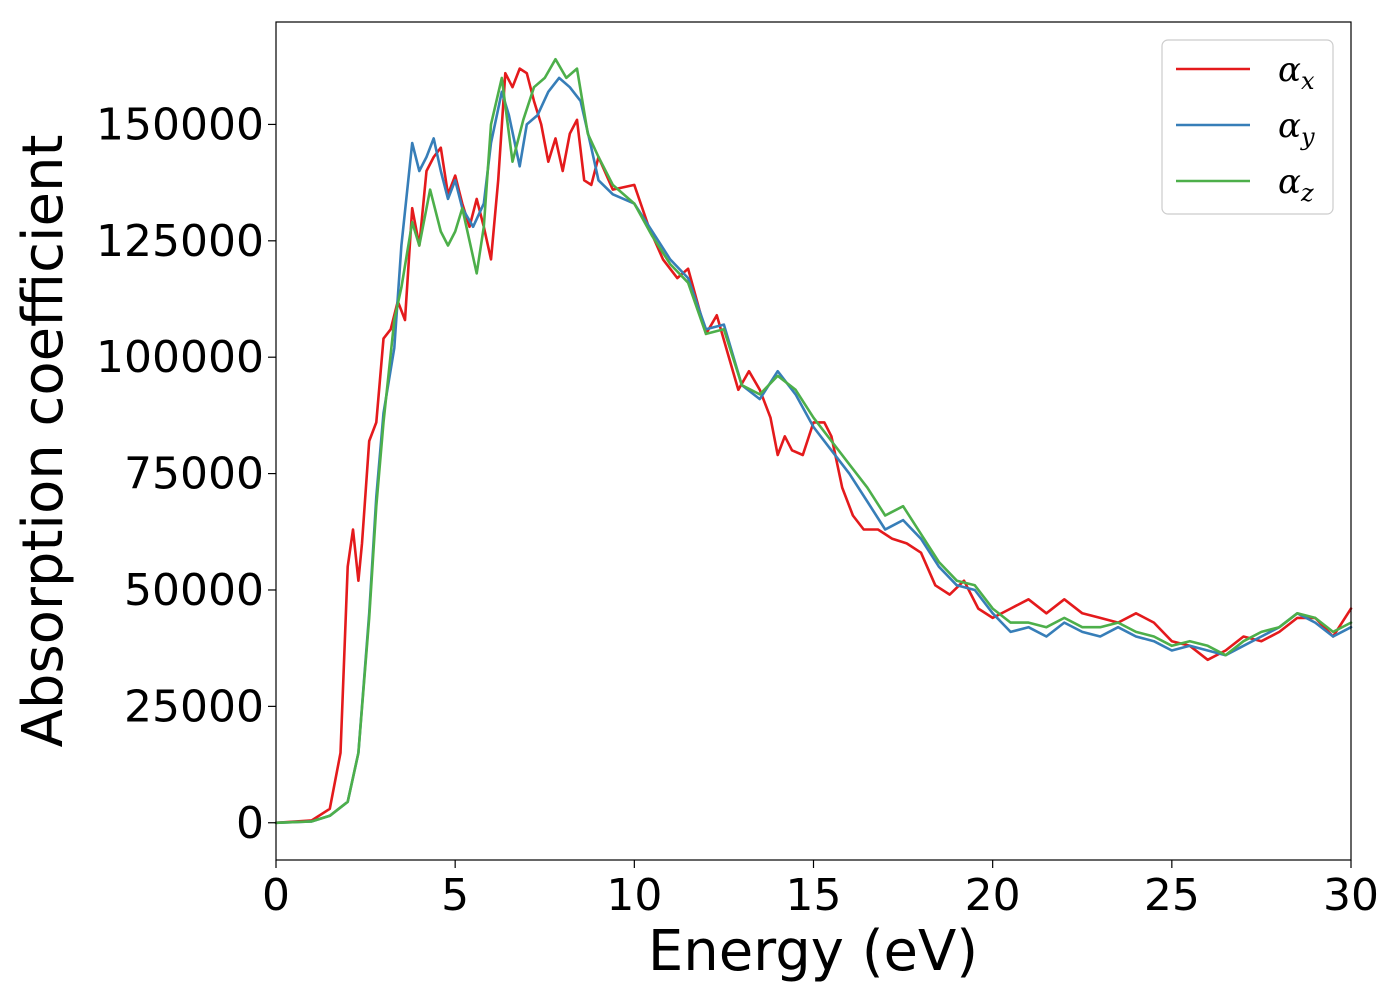 This screenshot has width=1400, height=1000. I want to click on y-axis: 0 25000 50000 75000 100000 125000 150000, so click(186, 474).